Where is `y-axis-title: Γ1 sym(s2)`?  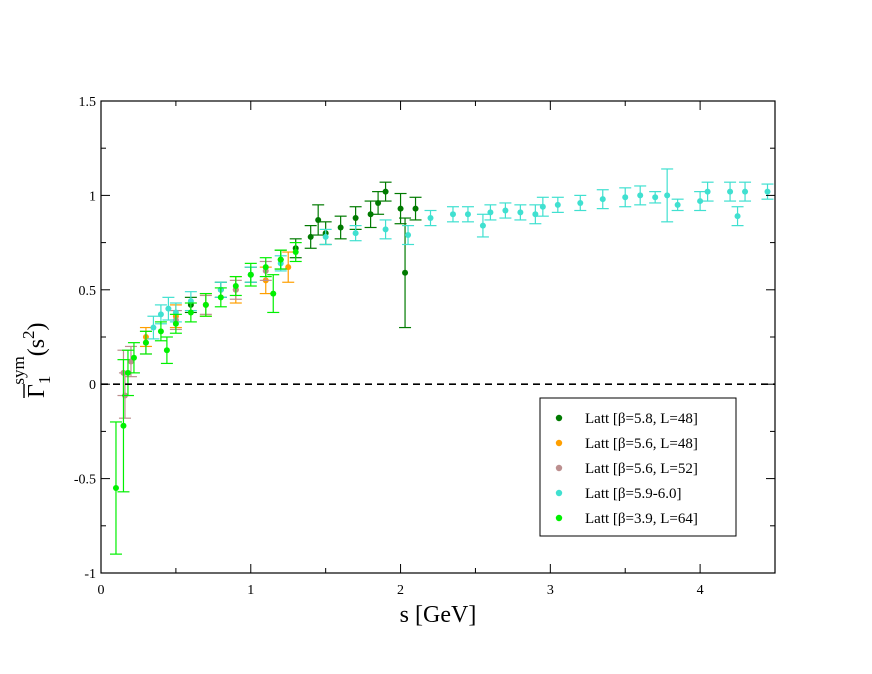 y-axis-title: Γ1 sym(s2) is located at coordinates (31, 360).